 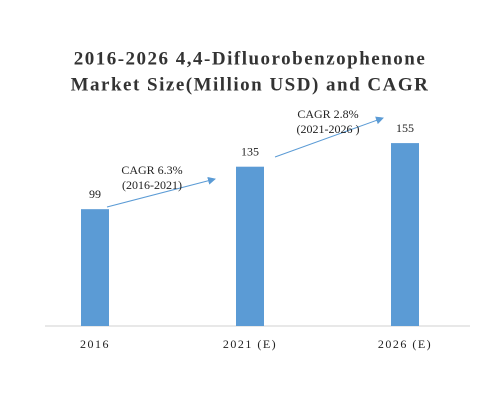 What do you see at coordinates (328, 129) in the screenshot?
I see `annotation: (2021-2026 )` at bounding box center [328, 129].